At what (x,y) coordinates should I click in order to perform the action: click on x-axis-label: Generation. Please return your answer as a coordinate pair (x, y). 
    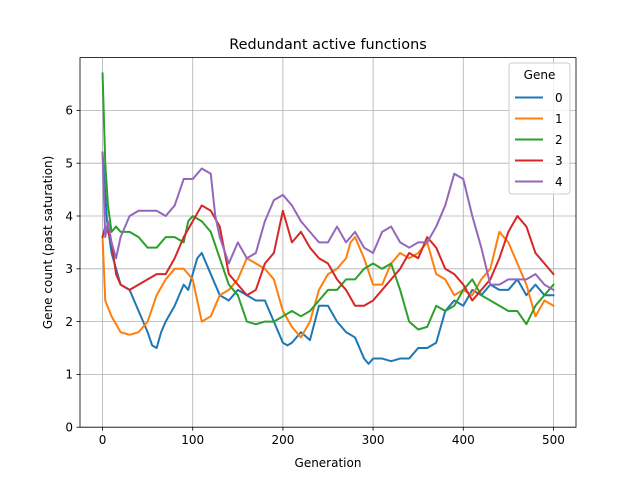
    Looking at the image, I should click on (328, 463).